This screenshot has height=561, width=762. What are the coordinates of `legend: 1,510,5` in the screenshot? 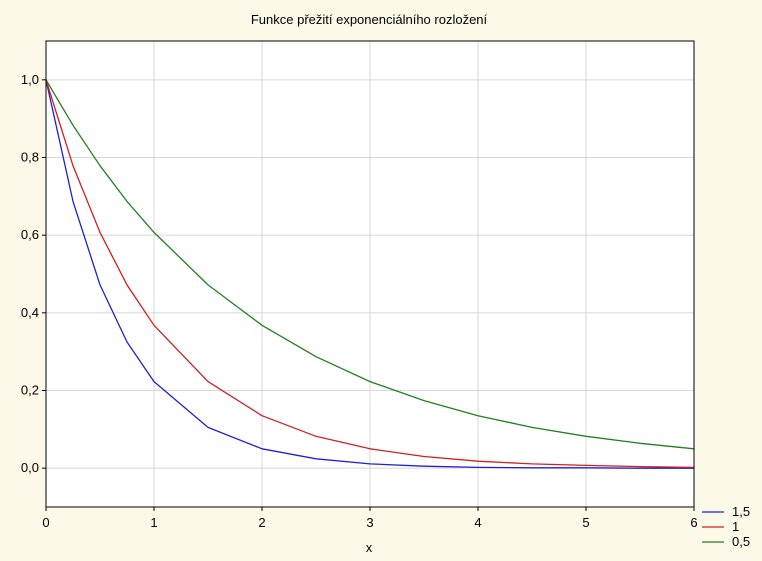 It's located at (726, 526).